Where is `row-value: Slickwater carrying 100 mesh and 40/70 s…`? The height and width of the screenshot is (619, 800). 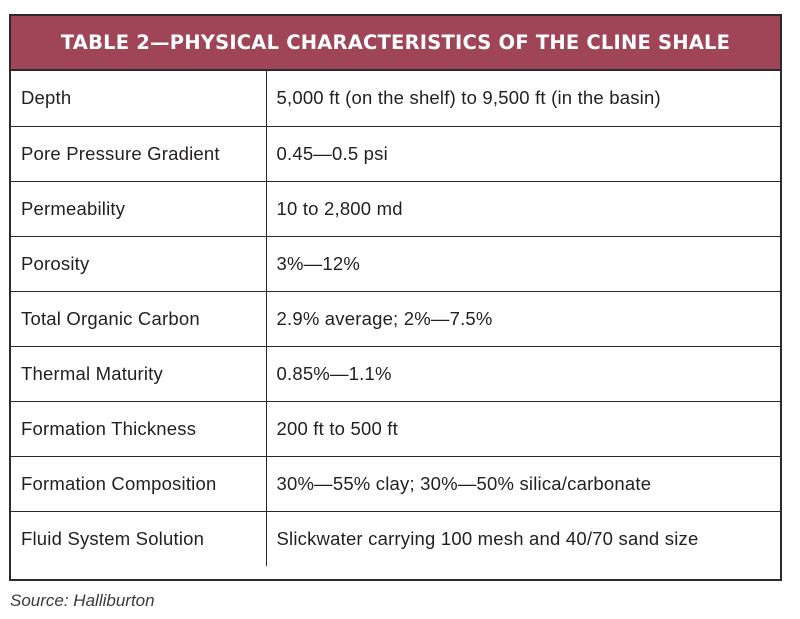 row-value: Slickwater carrying 100 mesh and 40/70 s… is located at coordinates (487, 538).